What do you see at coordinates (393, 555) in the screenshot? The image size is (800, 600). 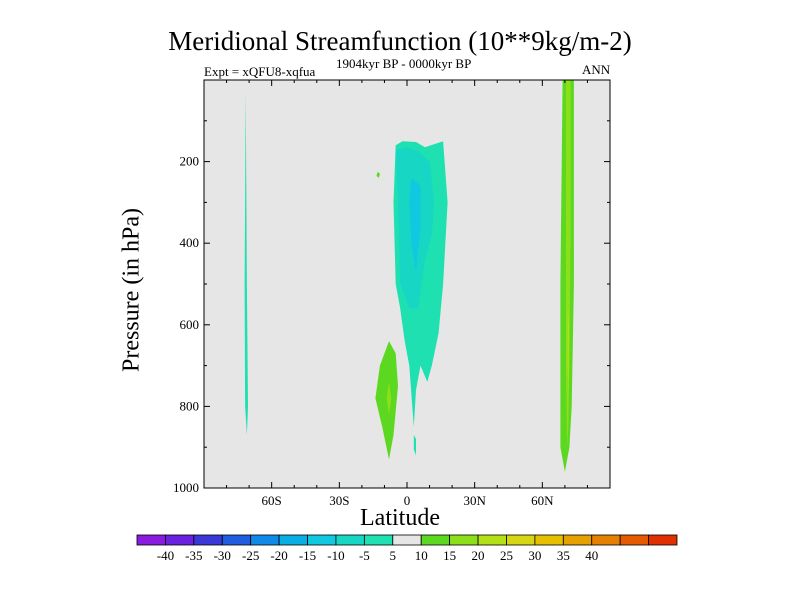 I see `colorbar-label: 5` at bounding box center [393, 555].